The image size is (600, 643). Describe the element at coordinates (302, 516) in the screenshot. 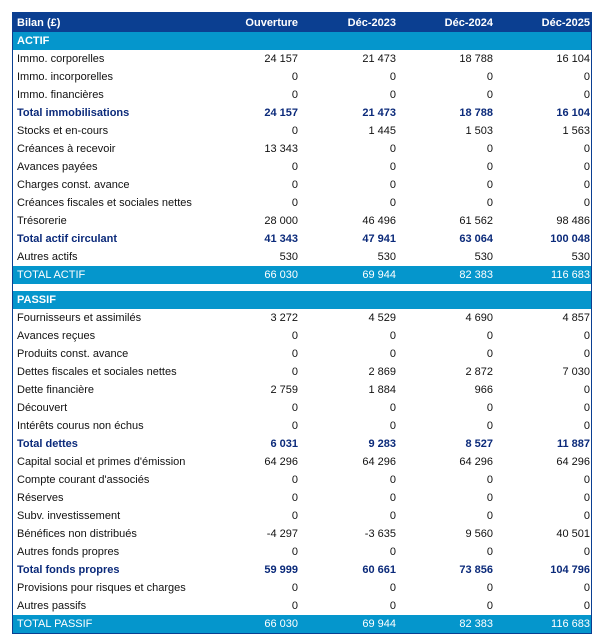

I see `table-row: Subv. investissement 0 0 0 0` at that location.